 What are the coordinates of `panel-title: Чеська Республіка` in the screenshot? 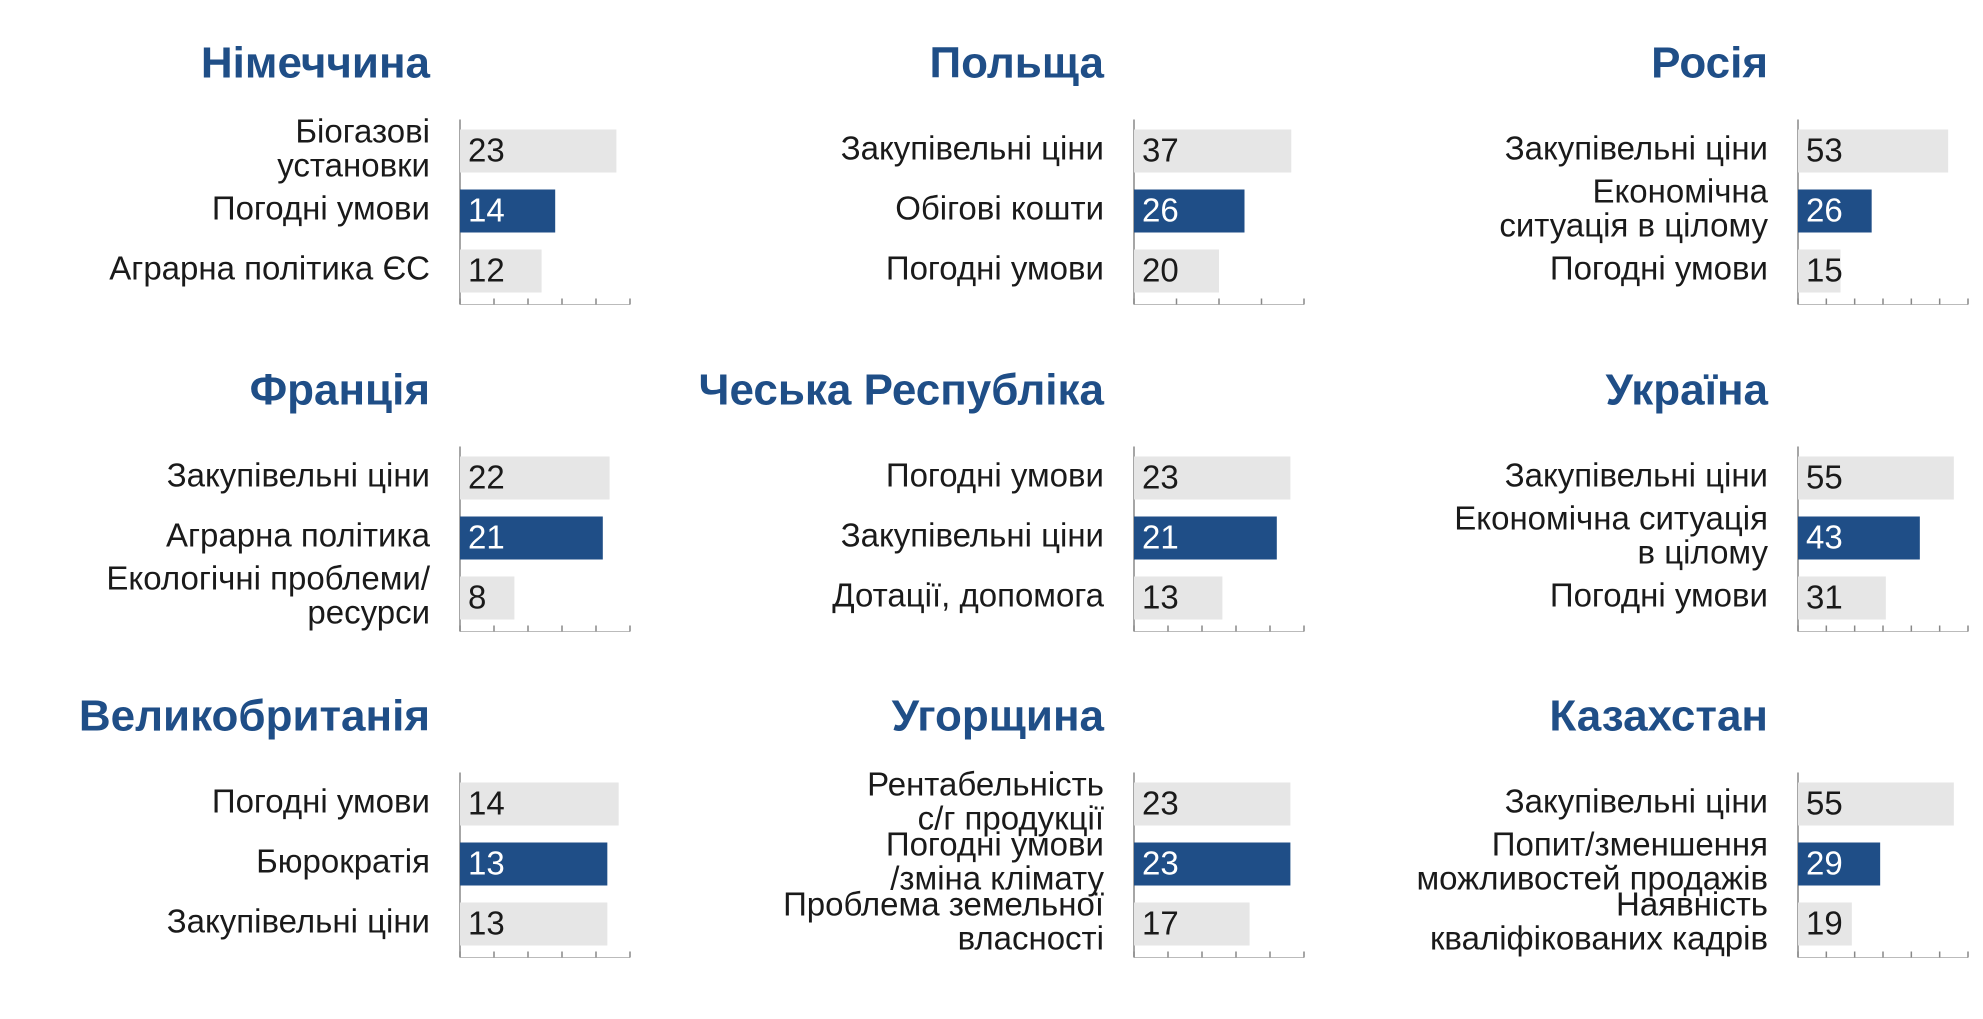 It's located at (902, 390).